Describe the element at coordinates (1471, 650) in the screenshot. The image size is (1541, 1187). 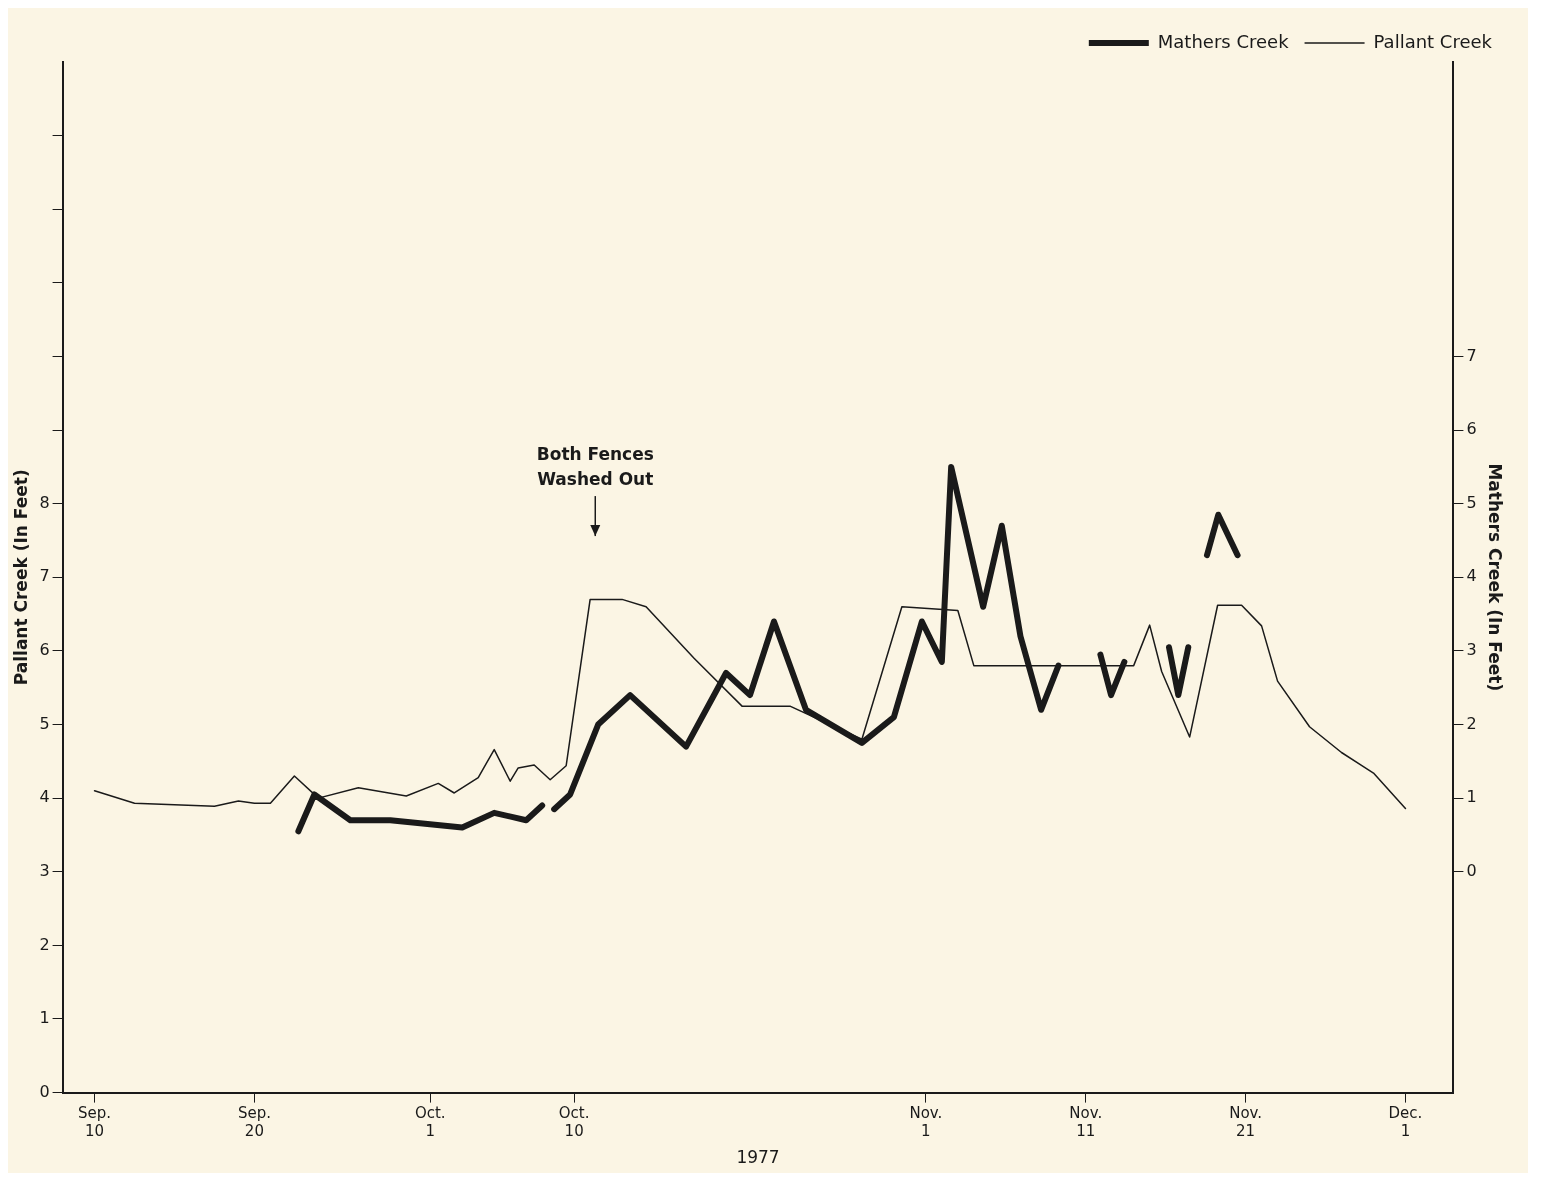
I see `y2-tick-label: 3` at that location.